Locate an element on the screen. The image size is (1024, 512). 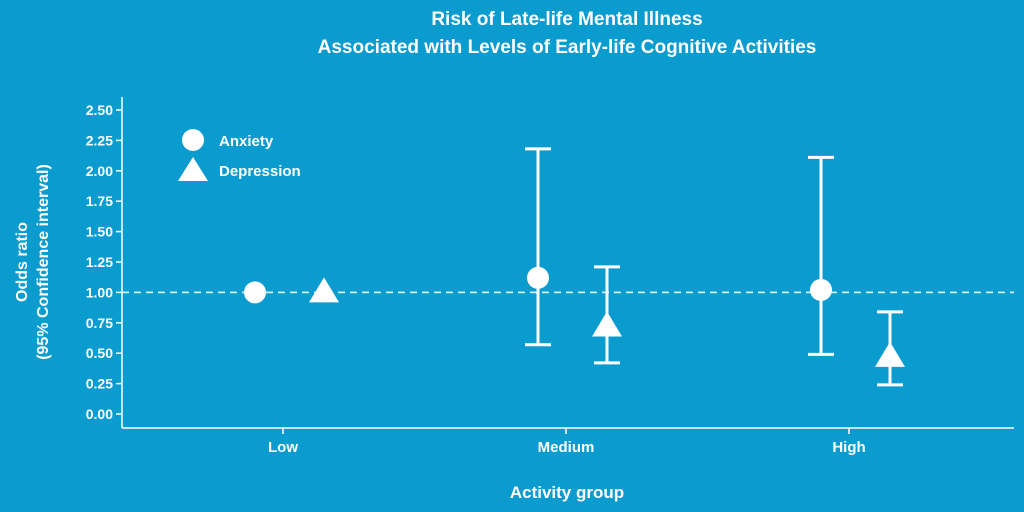
x-tick-label-high: High is located at coordinates (848, 447).